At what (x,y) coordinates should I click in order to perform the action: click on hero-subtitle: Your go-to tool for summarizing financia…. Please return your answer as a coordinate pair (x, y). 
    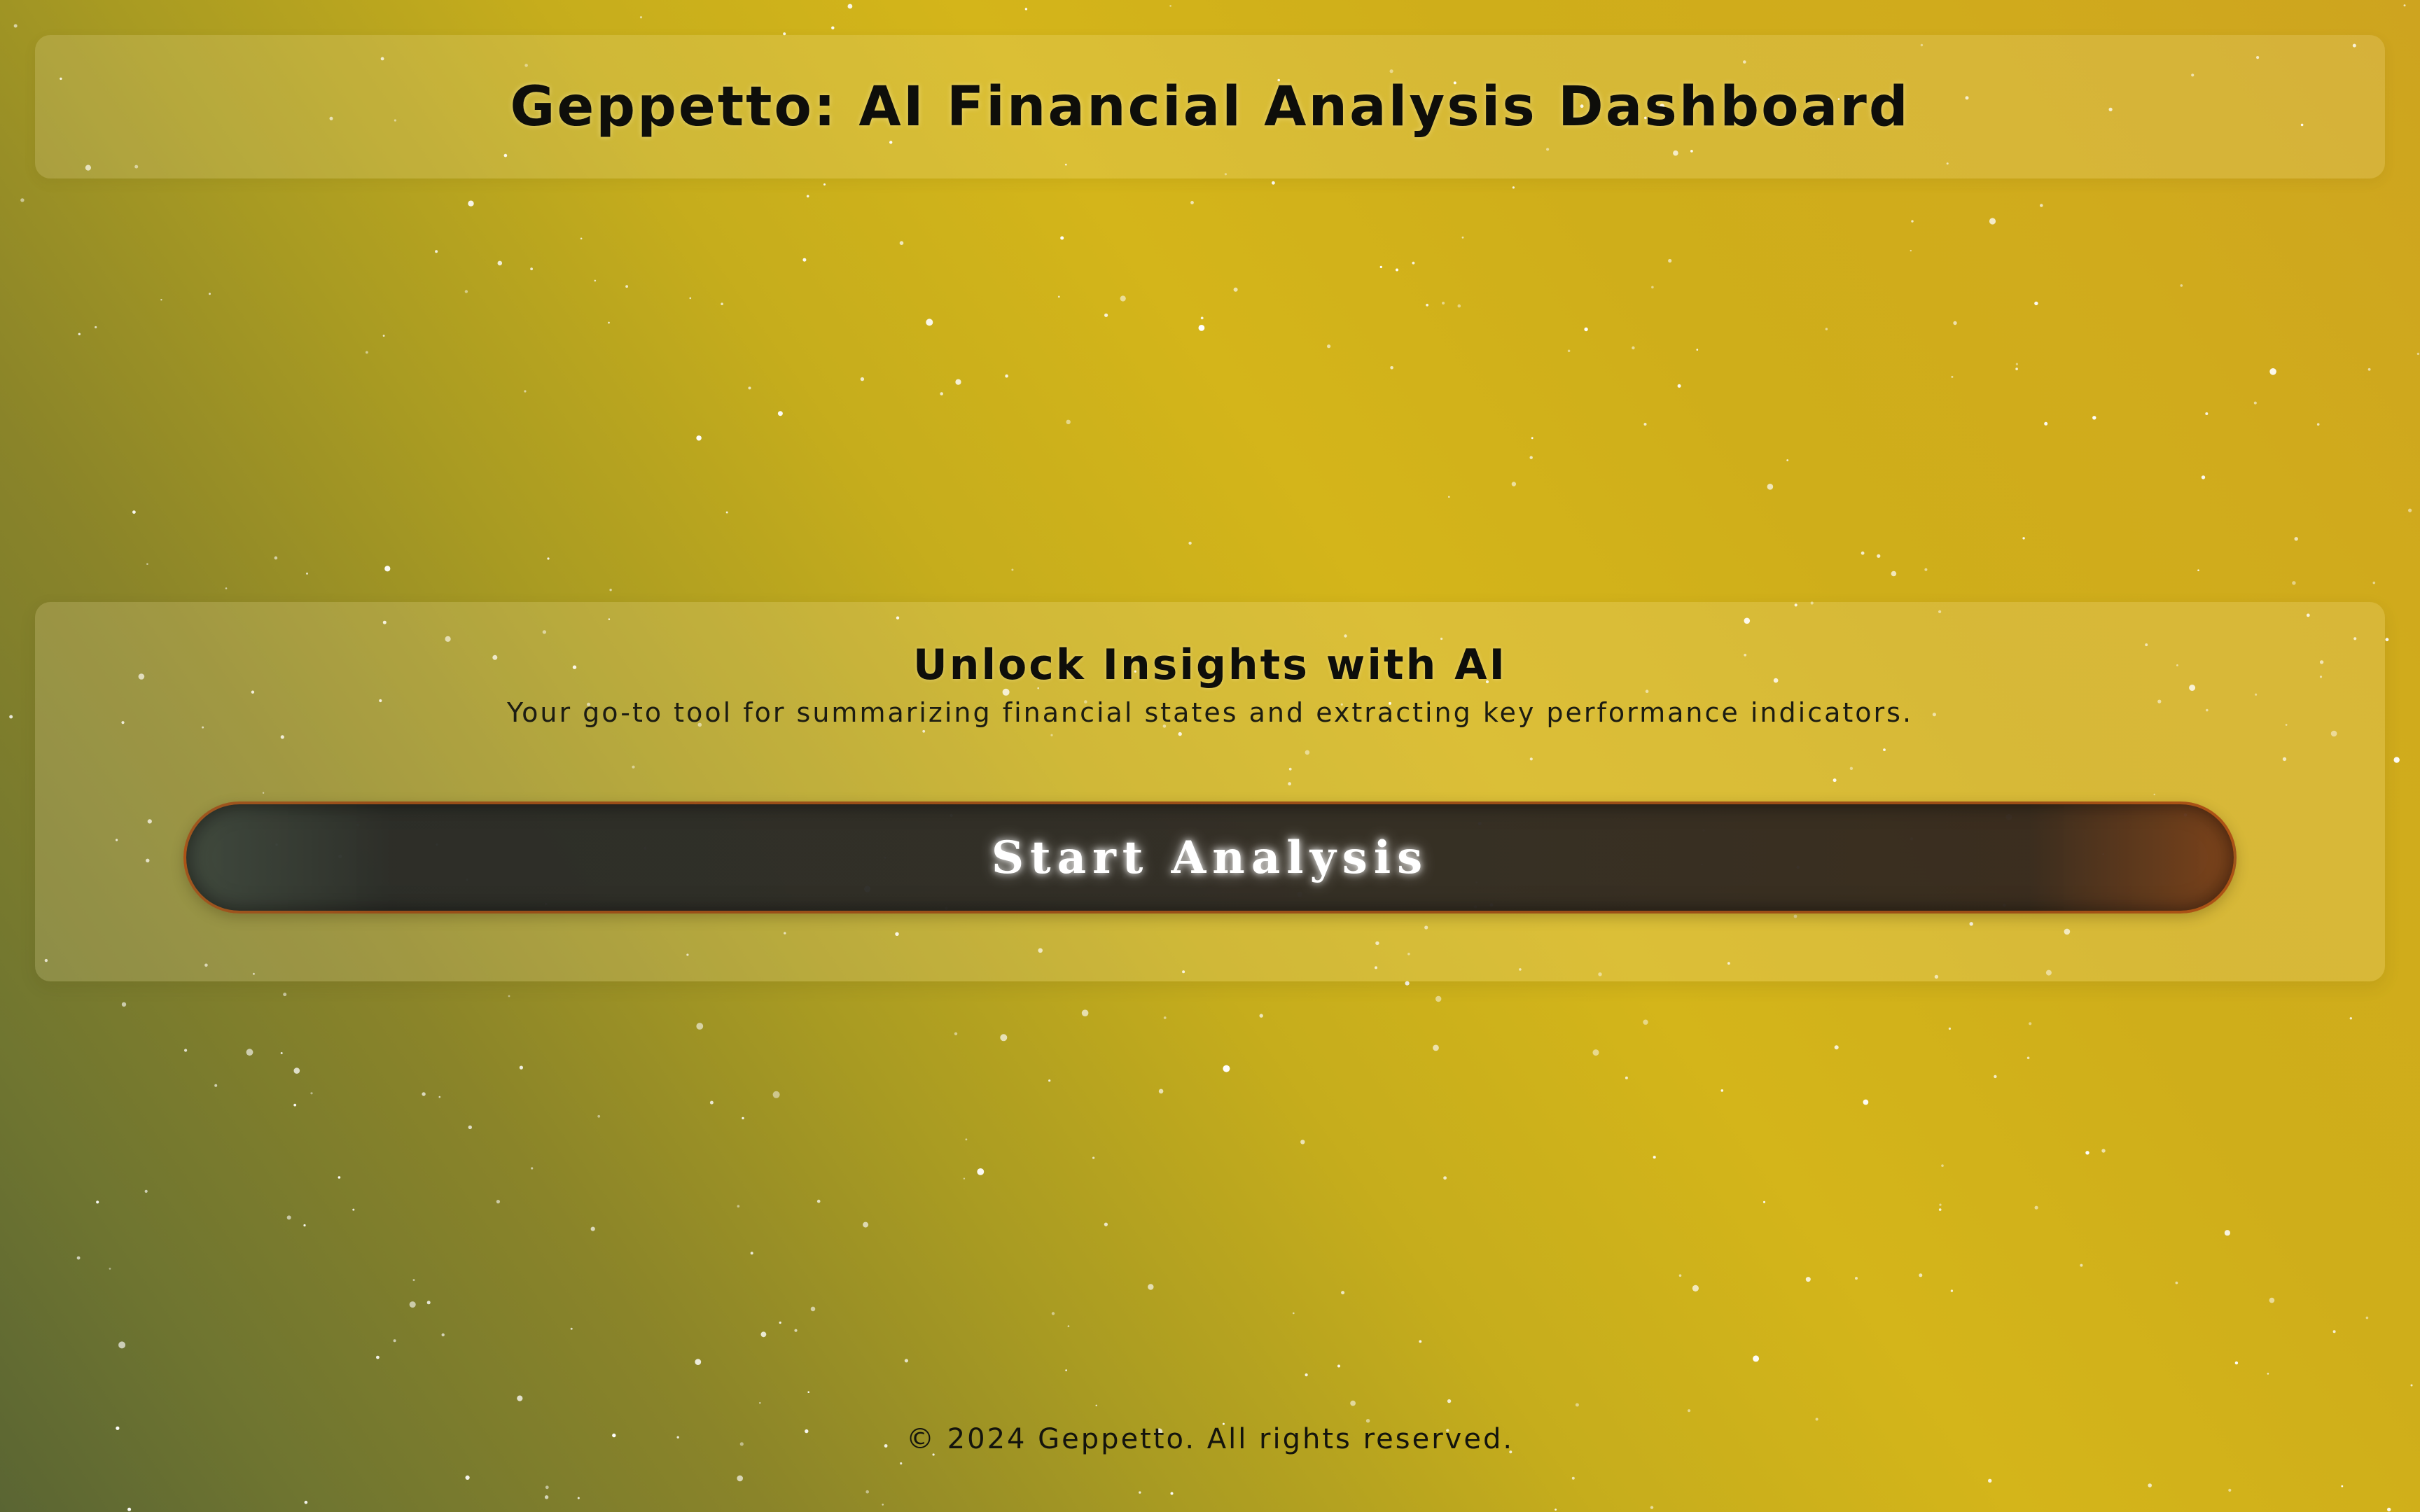
    Looking at the image, I should click on (1210, 712).